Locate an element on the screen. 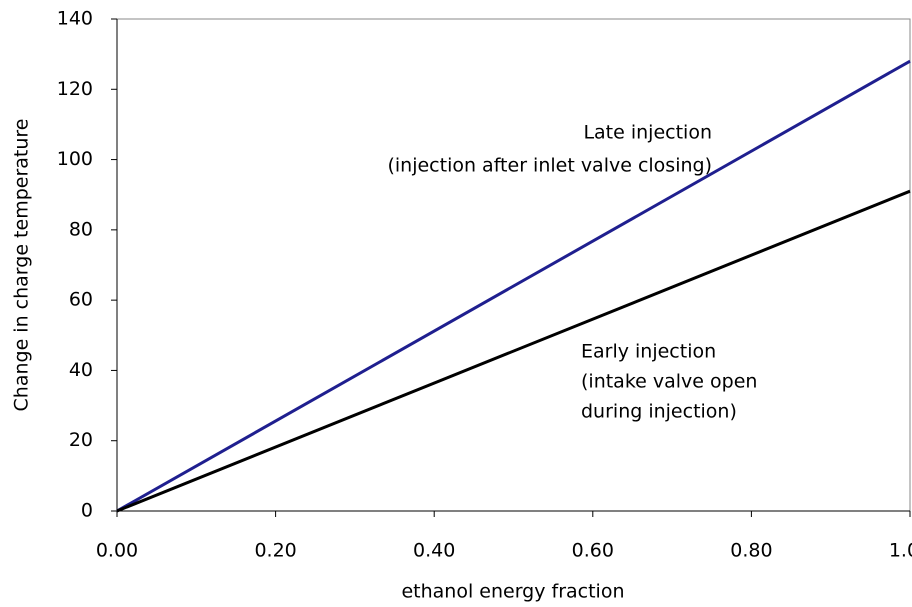 This screenshot has width=912, height=607. y-tick-label: 120 is located at coordinates (75, 89).